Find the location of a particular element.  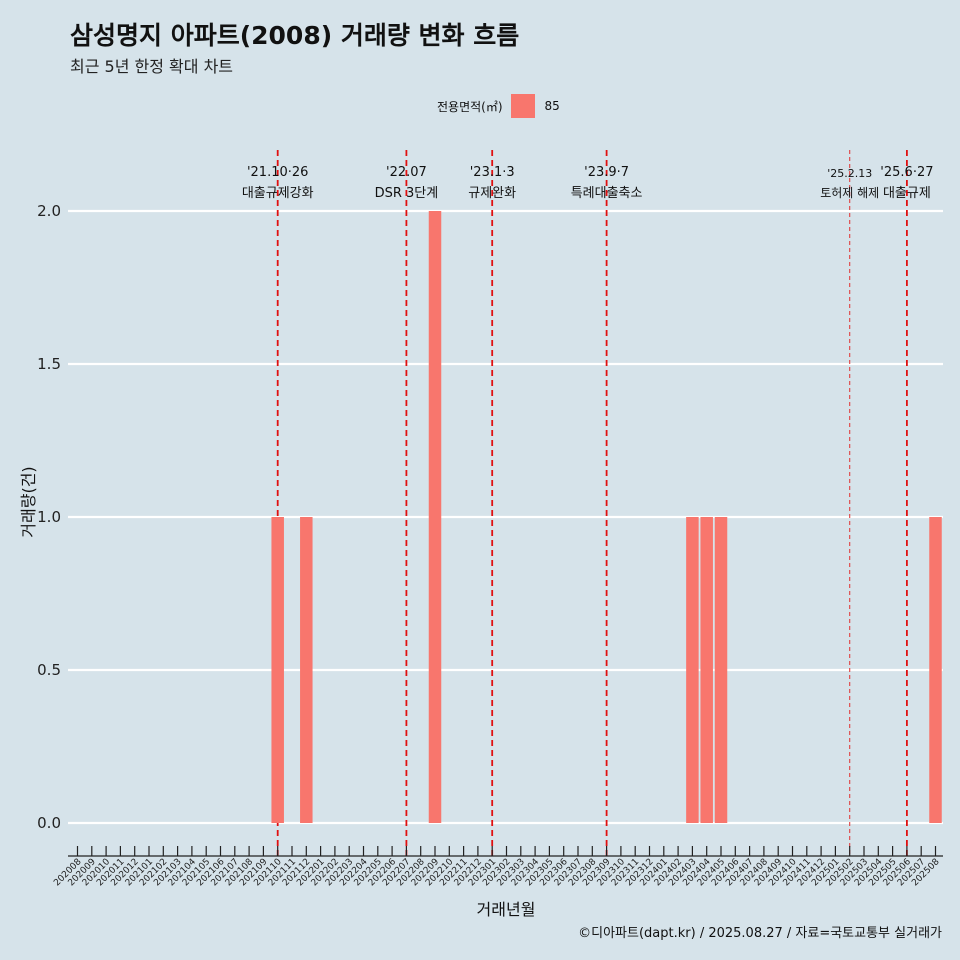

y-tick-label: 2.0 is located at coordinates (49, 211).